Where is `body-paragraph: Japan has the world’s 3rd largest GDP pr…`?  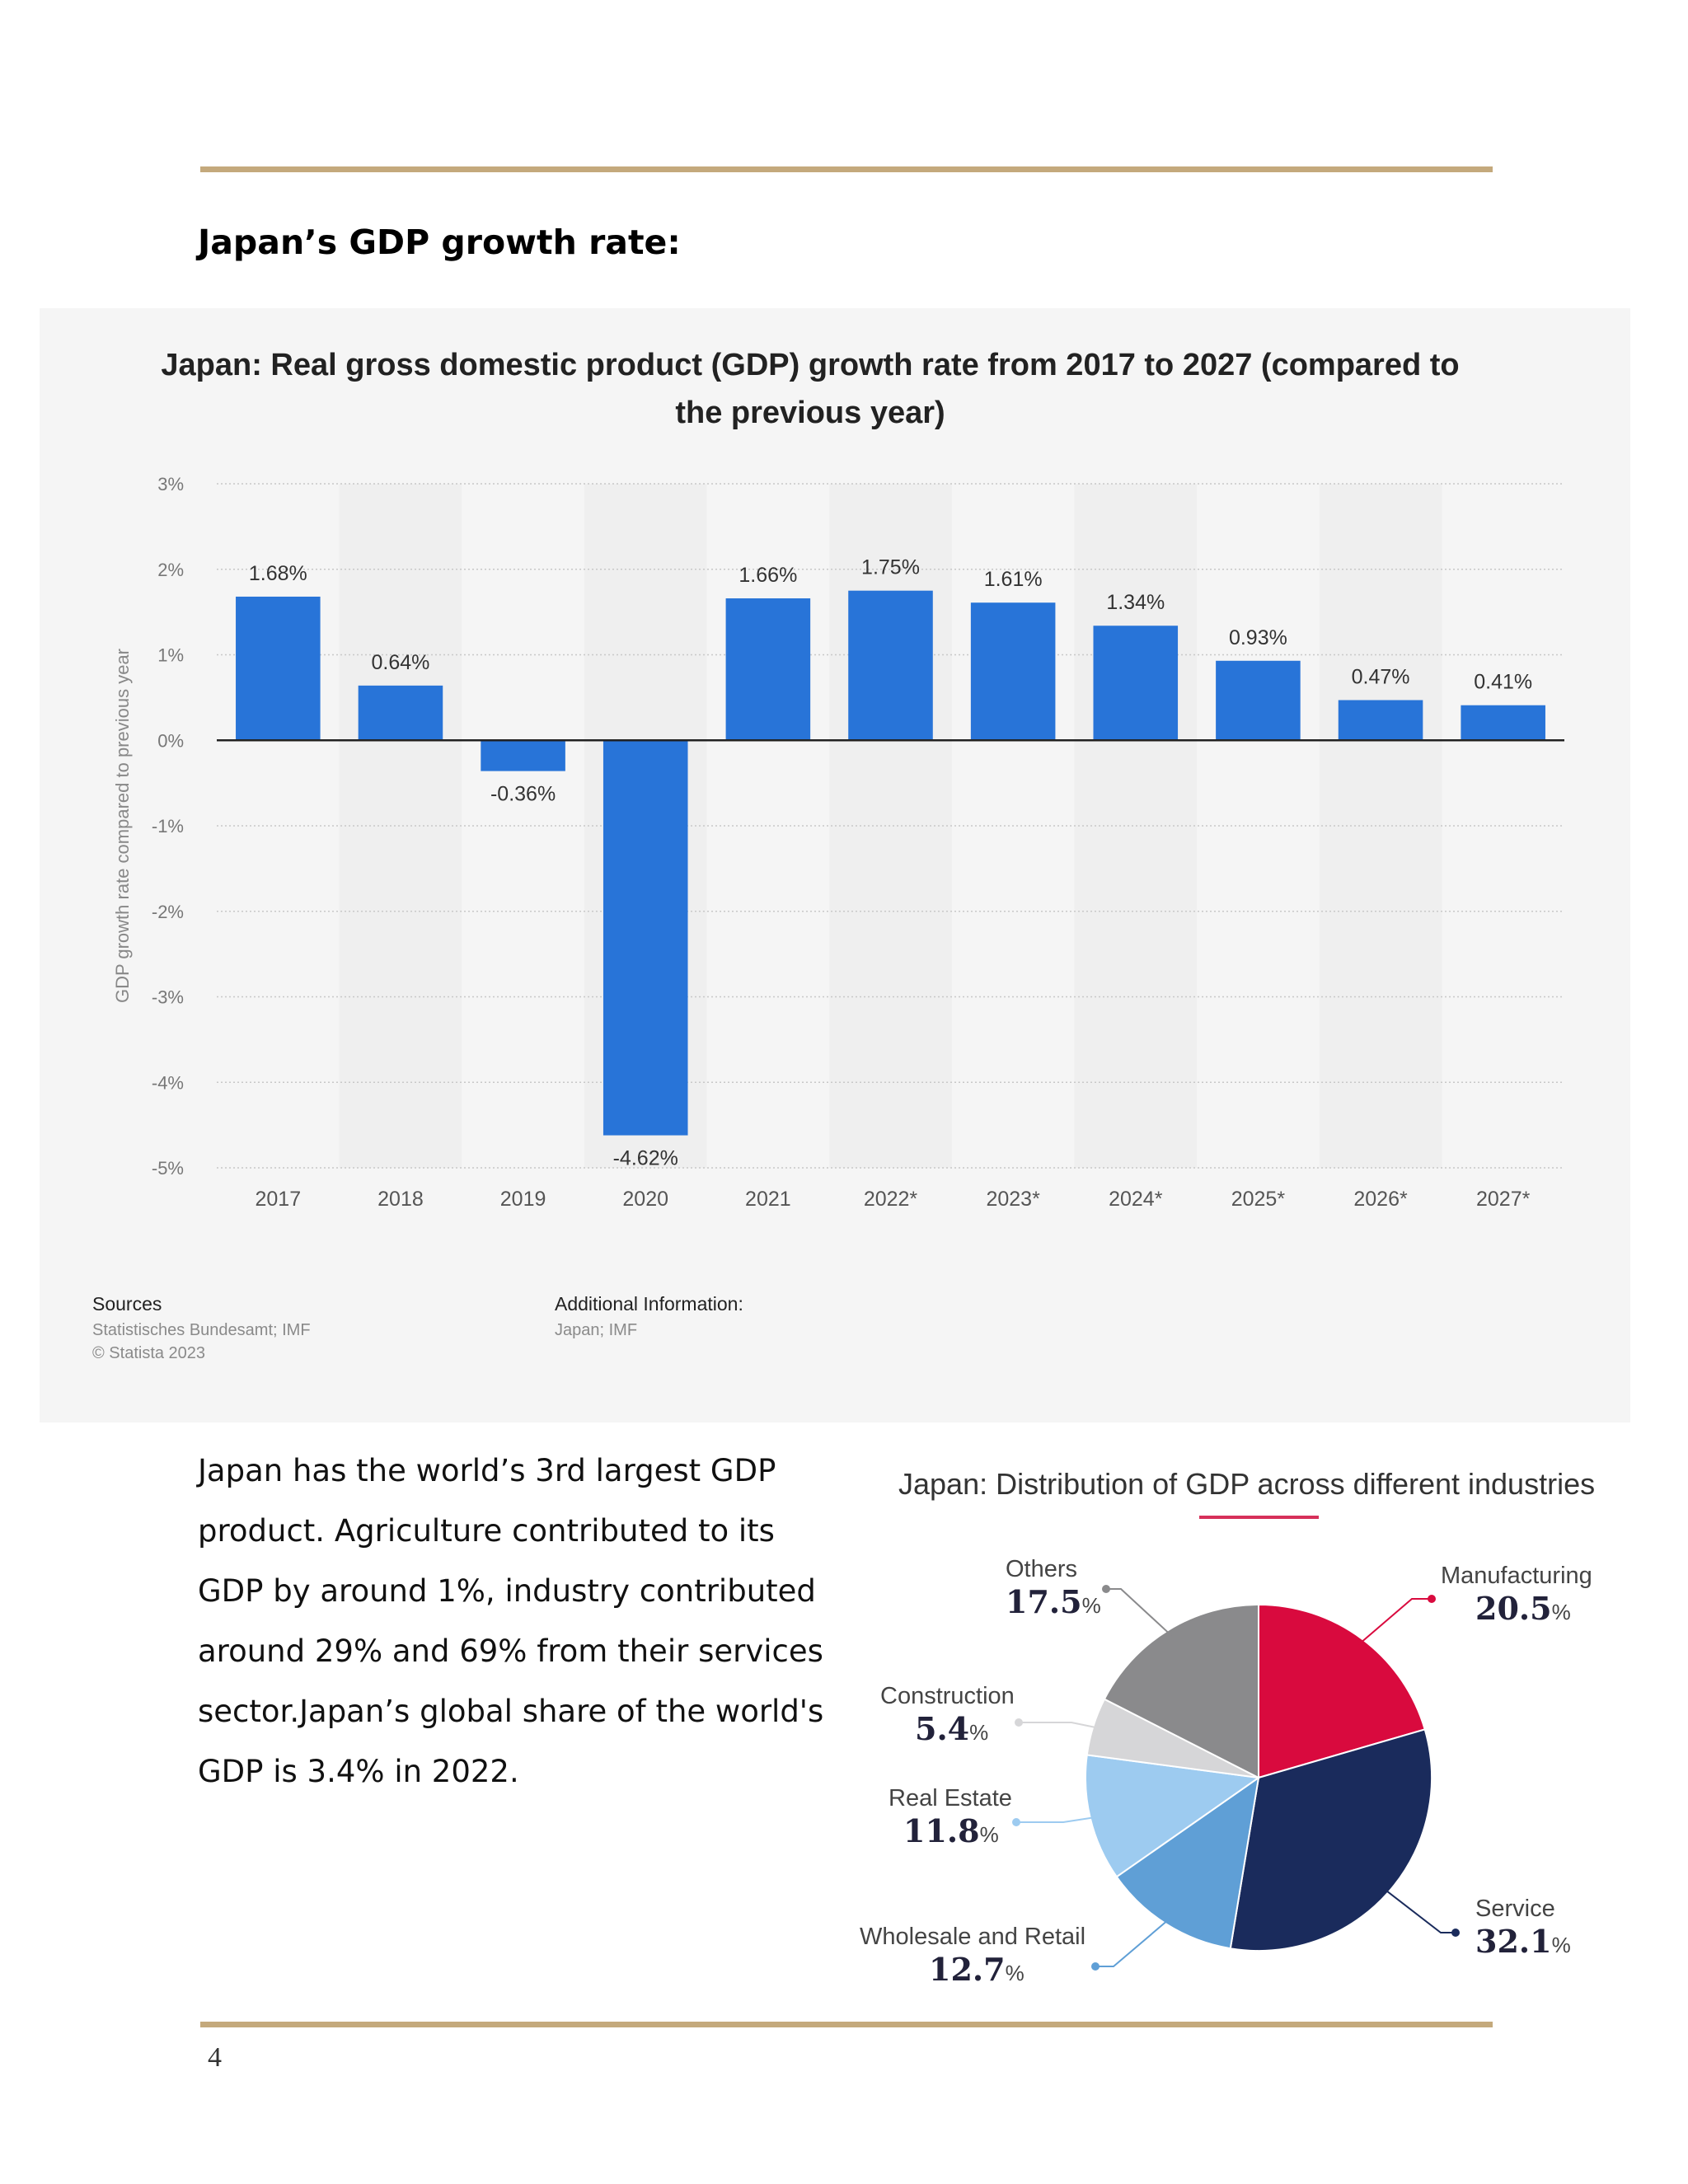 body-paragraph: Japan has the world’s 3rd largest GDP pr… is located at coordinates (511, 1621).